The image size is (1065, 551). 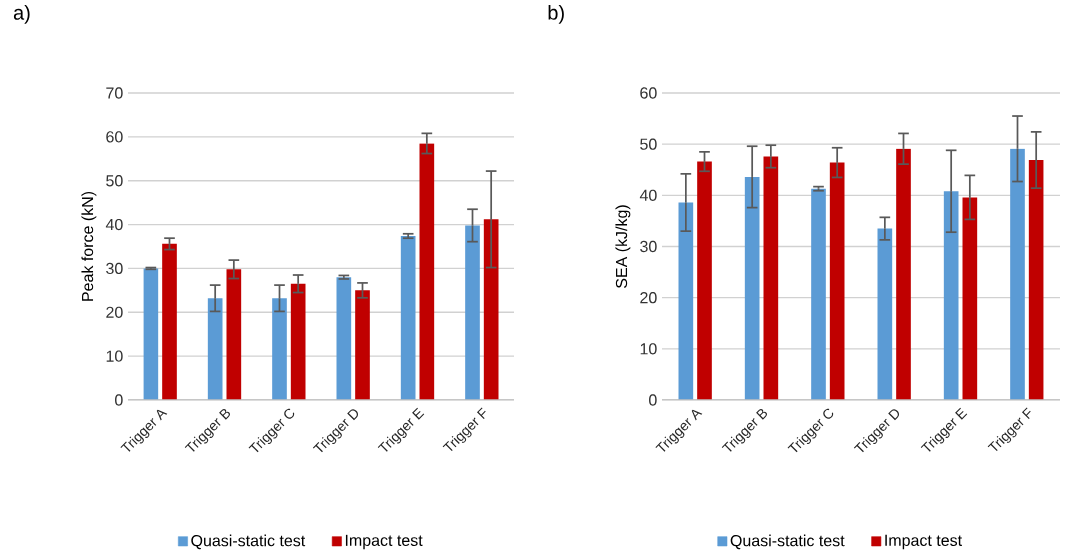 What do you see at coordinates (623, 246) in the screenshot?
I see `y-axis-title: SEA (kJ/kg)` at bounding box center [623, 246].